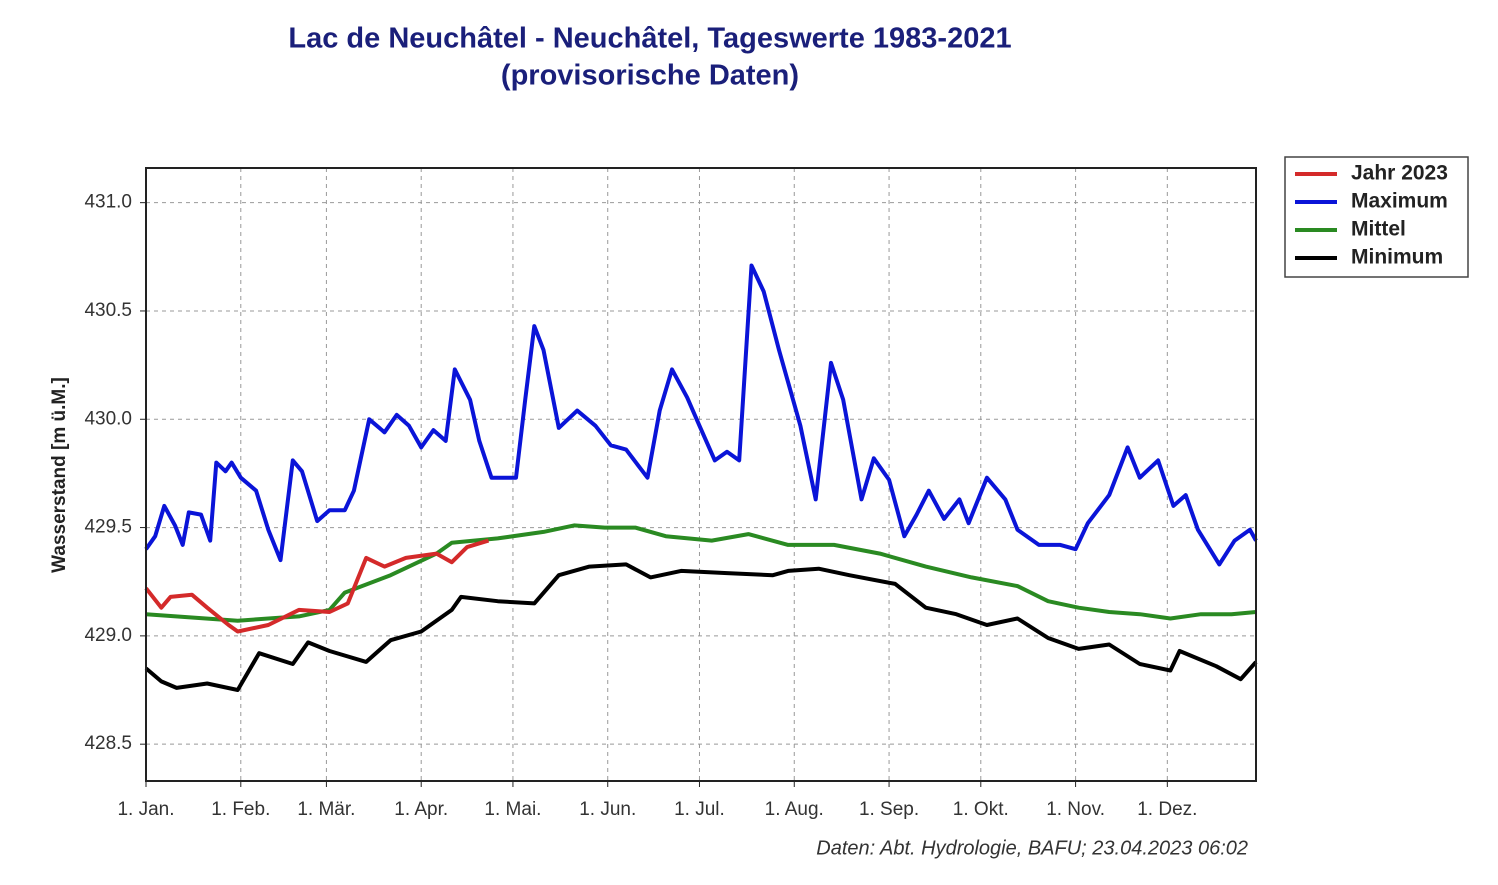 The image size is (1498, 885). Describe the element at coordinates (699, 809) in the screenshot. I see `x-tick-label: 1. Jul.` at that location.